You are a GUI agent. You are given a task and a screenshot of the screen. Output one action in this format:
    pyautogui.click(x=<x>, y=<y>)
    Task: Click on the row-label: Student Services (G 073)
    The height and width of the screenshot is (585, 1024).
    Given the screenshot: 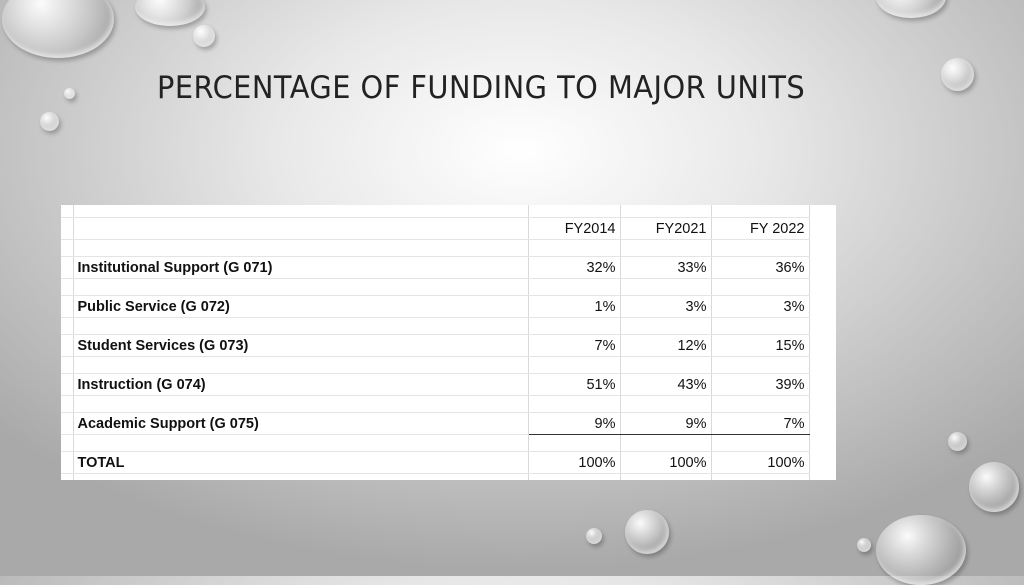 What is the action you would take?
    pyautogui.click(x=301, y=345)
    